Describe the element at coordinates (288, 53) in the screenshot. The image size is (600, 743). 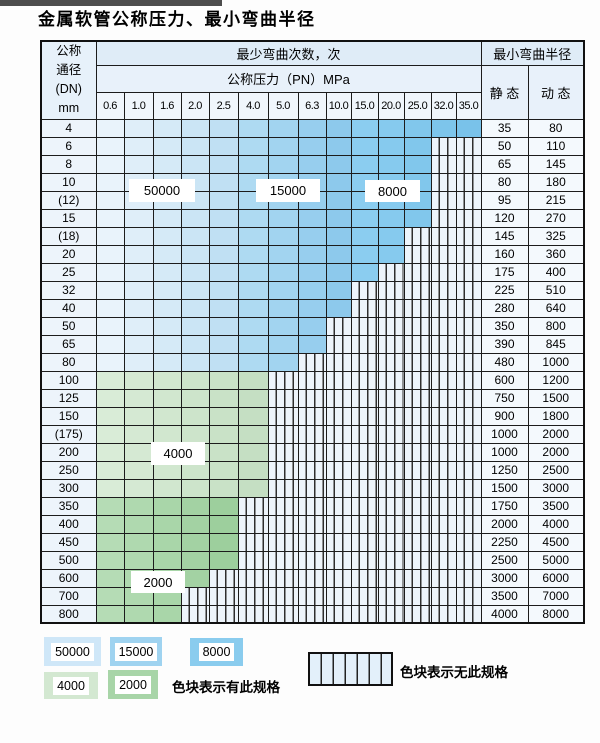
I see `min-bend-cycles-header: 最少弯曲次数，次` at that location.